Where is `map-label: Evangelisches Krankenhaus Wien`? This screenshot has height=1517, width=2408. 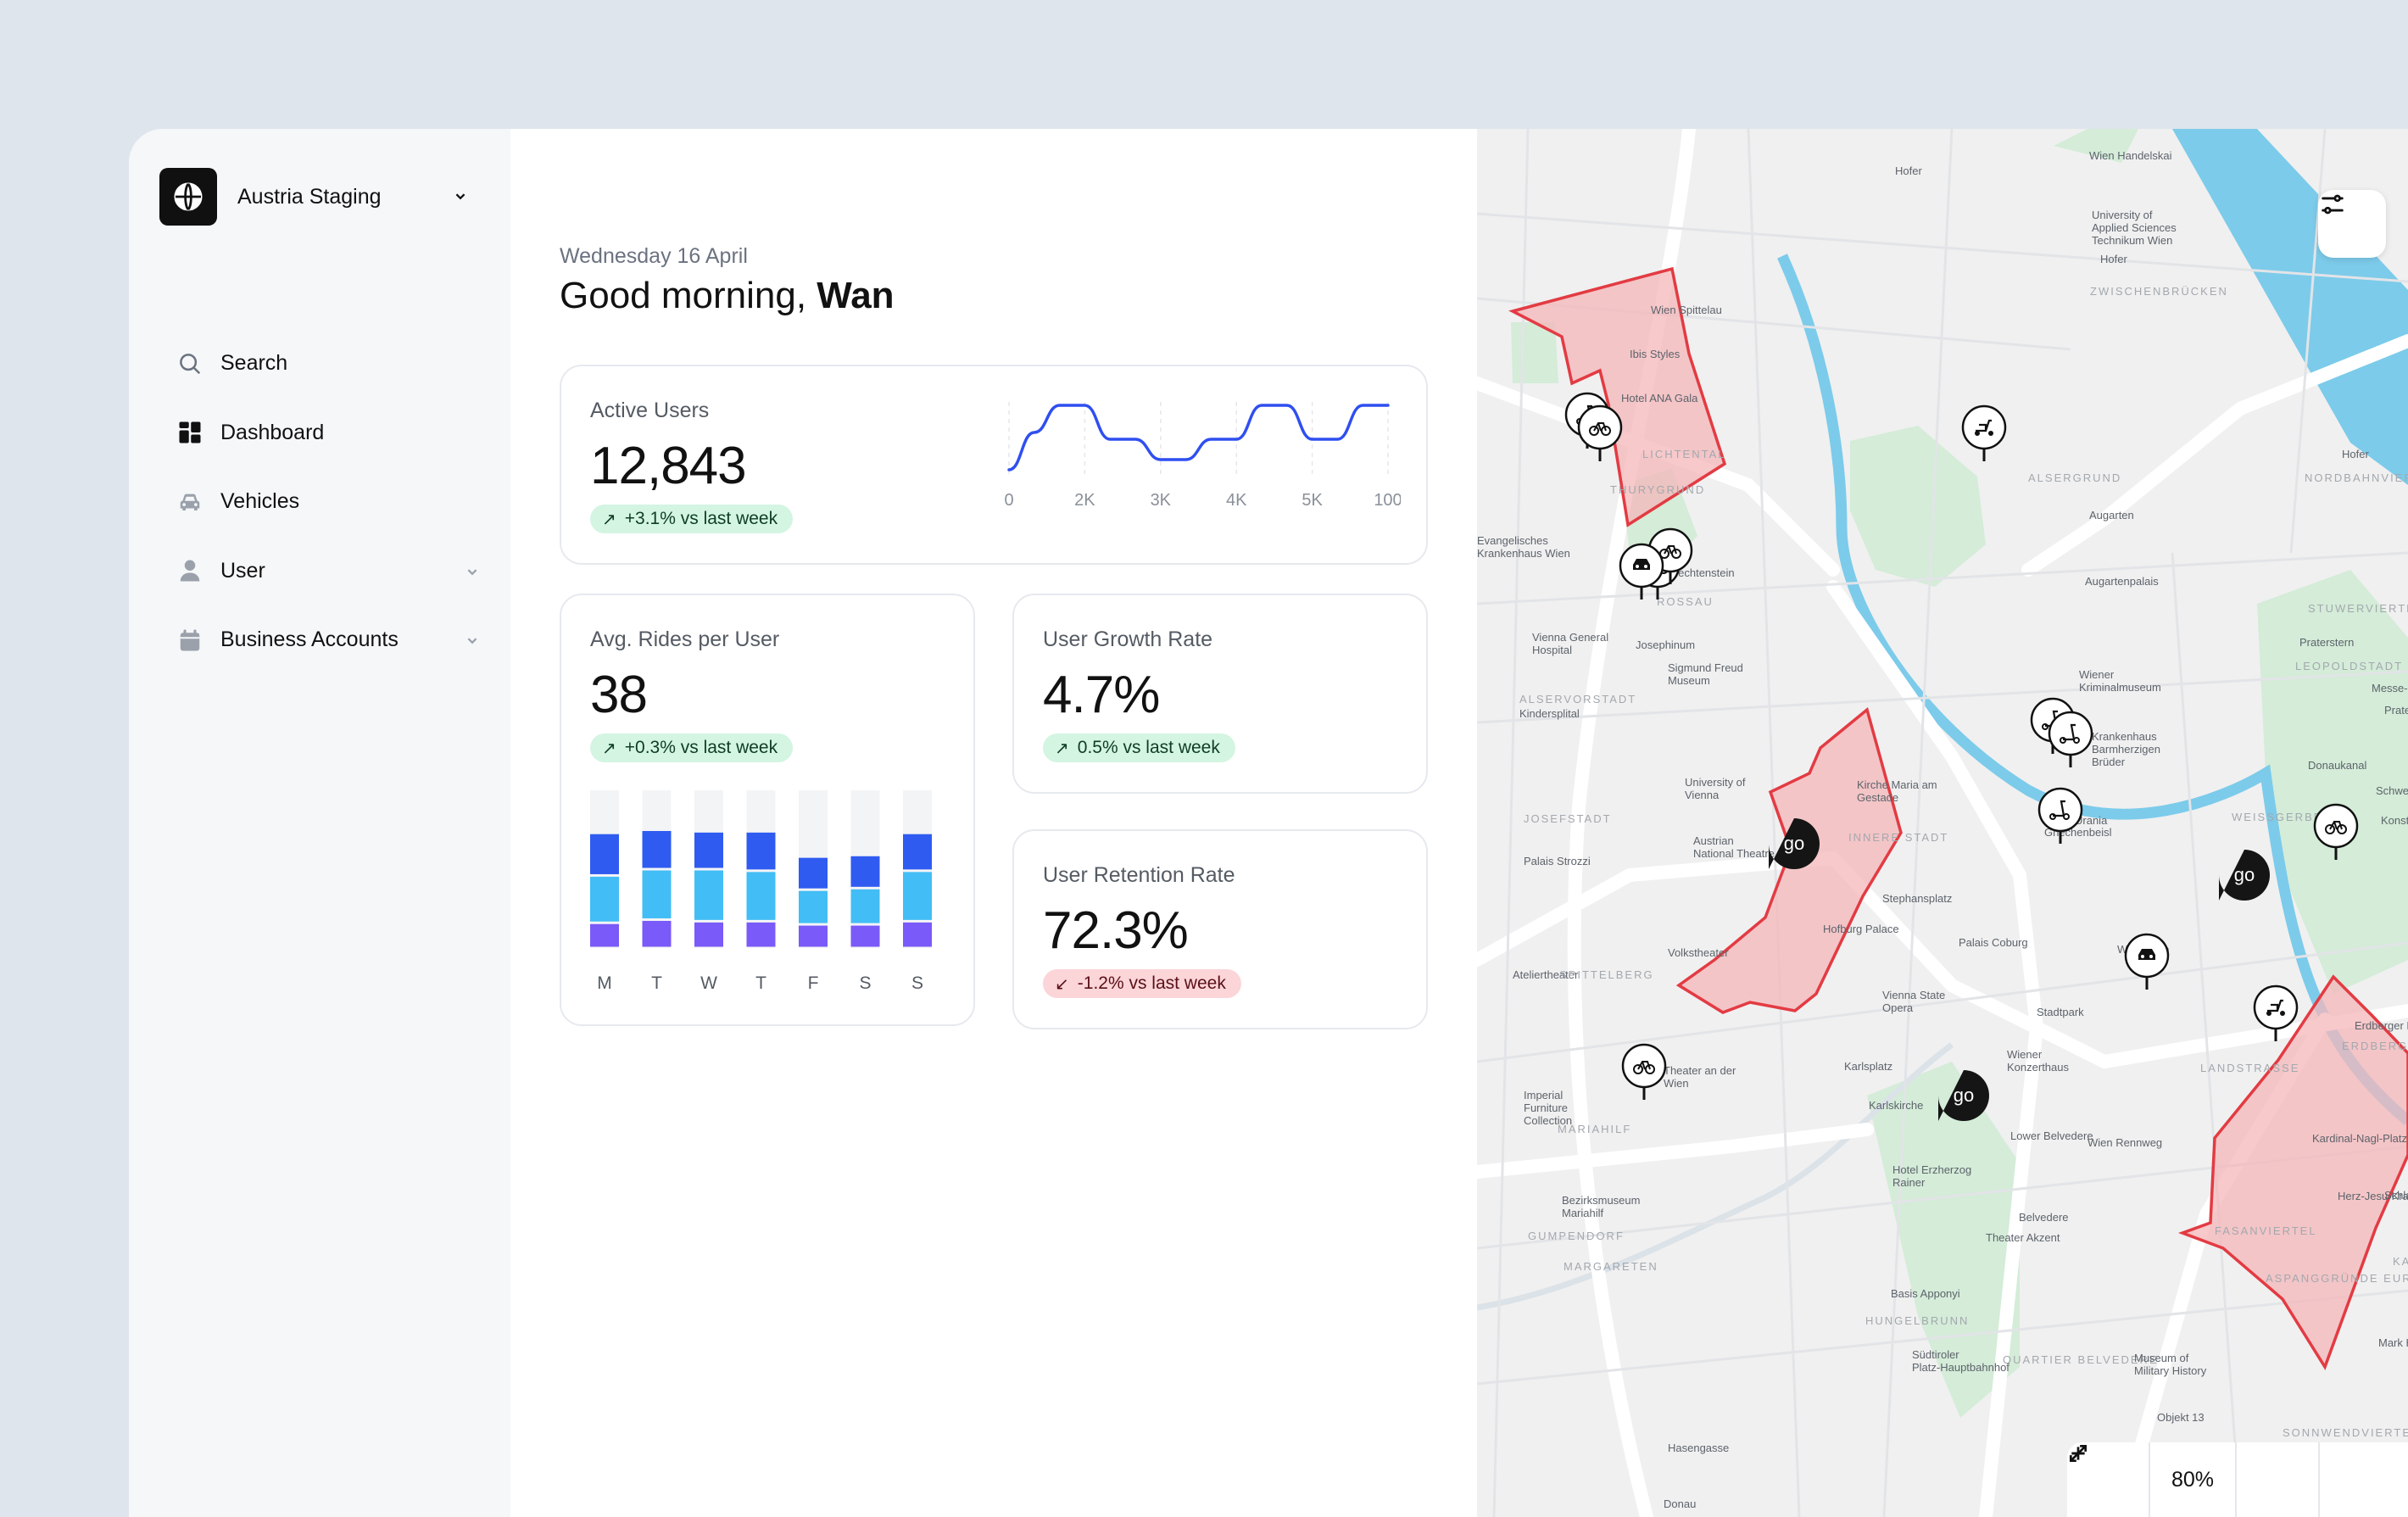 map-label: Evangelisches Krankenhaus Wien is located at coordinates (1523, 547).